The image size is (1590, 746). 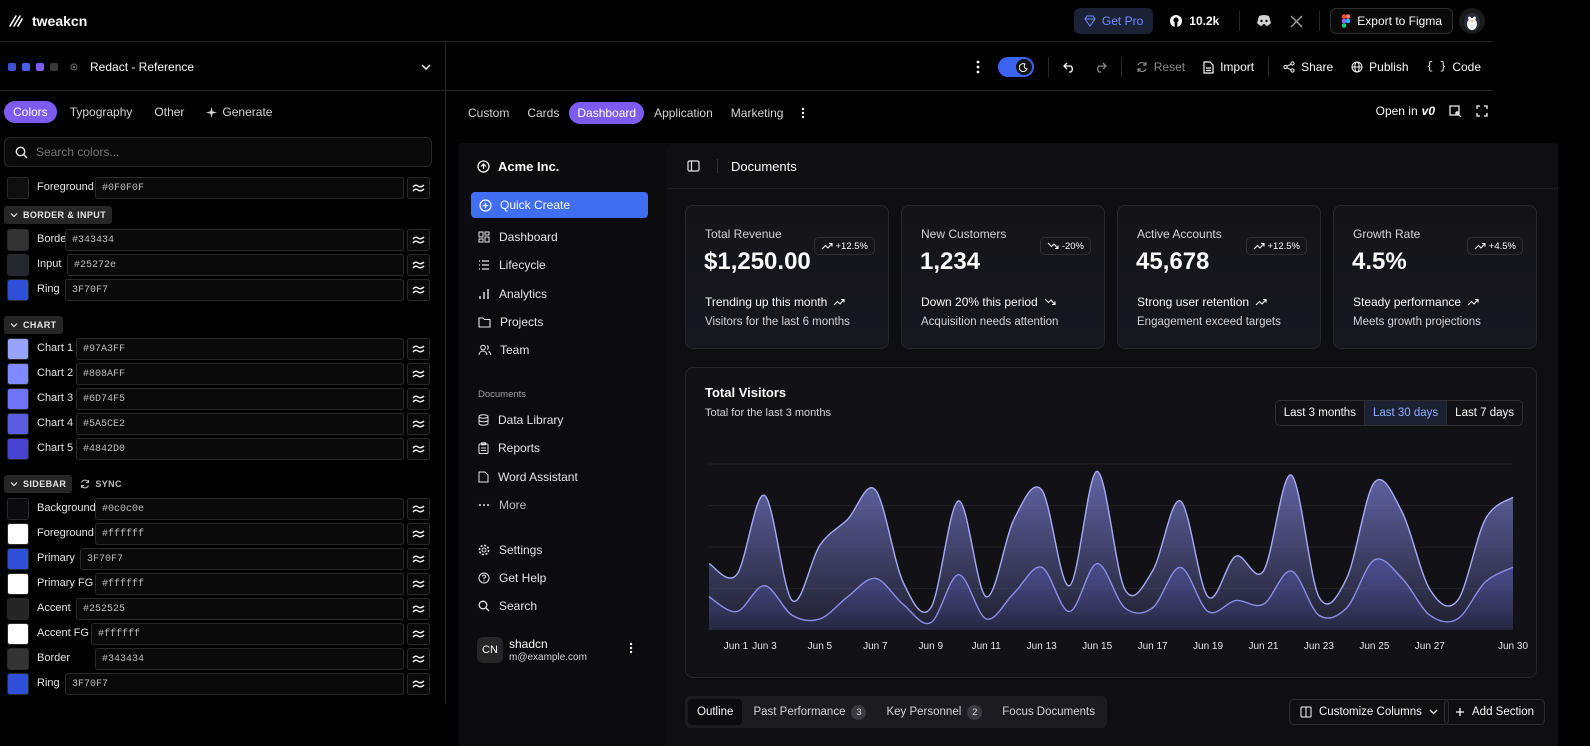 What do you see at coordinates (101, 112) in the screenshot?
I see `tab-typography: Typography` at bounding box center [101, 112].